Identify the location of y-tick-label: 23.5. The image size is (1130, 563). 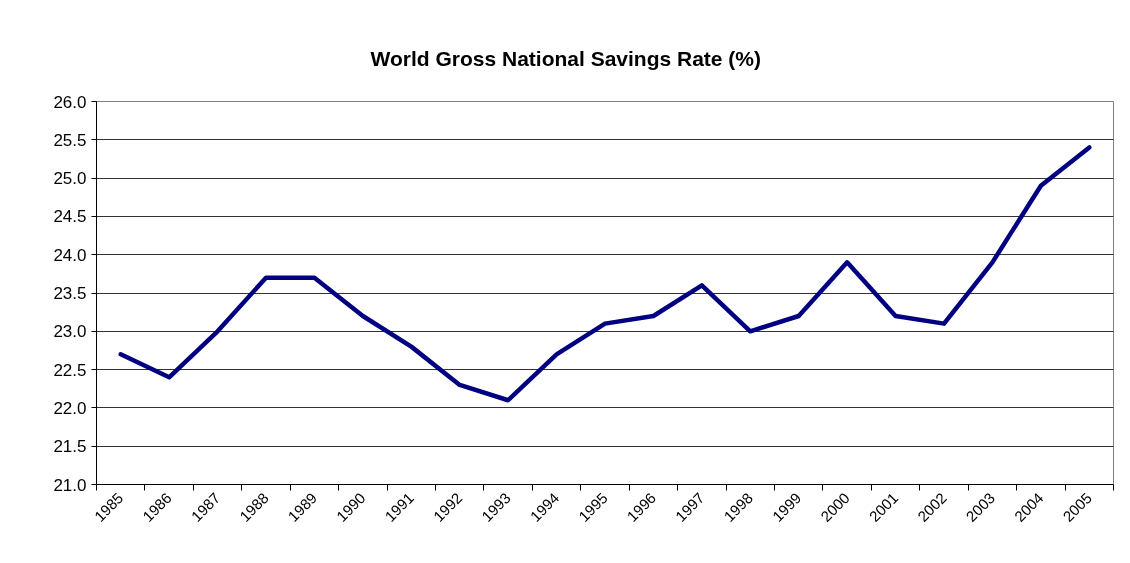
(70, 293).